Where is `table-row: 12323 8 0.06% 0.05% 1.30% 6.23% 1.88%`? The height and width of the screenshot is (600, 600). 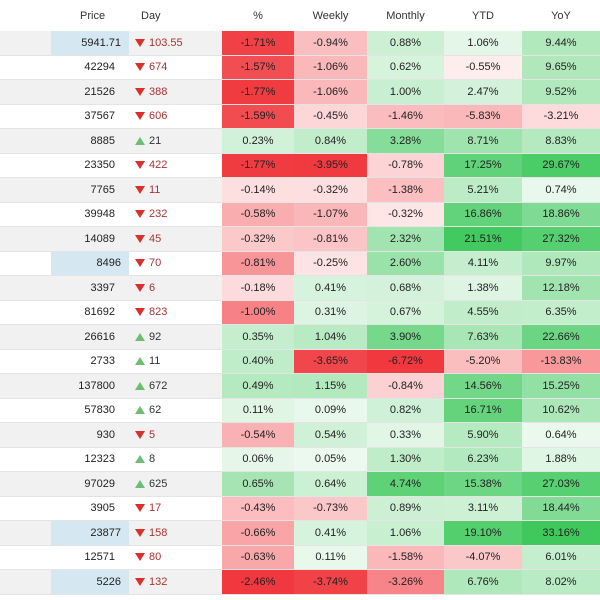
table-row: 12323 8 0.06% 0.05% 1.30% 6.23% 1.88% is located at coordinates (300, 459).